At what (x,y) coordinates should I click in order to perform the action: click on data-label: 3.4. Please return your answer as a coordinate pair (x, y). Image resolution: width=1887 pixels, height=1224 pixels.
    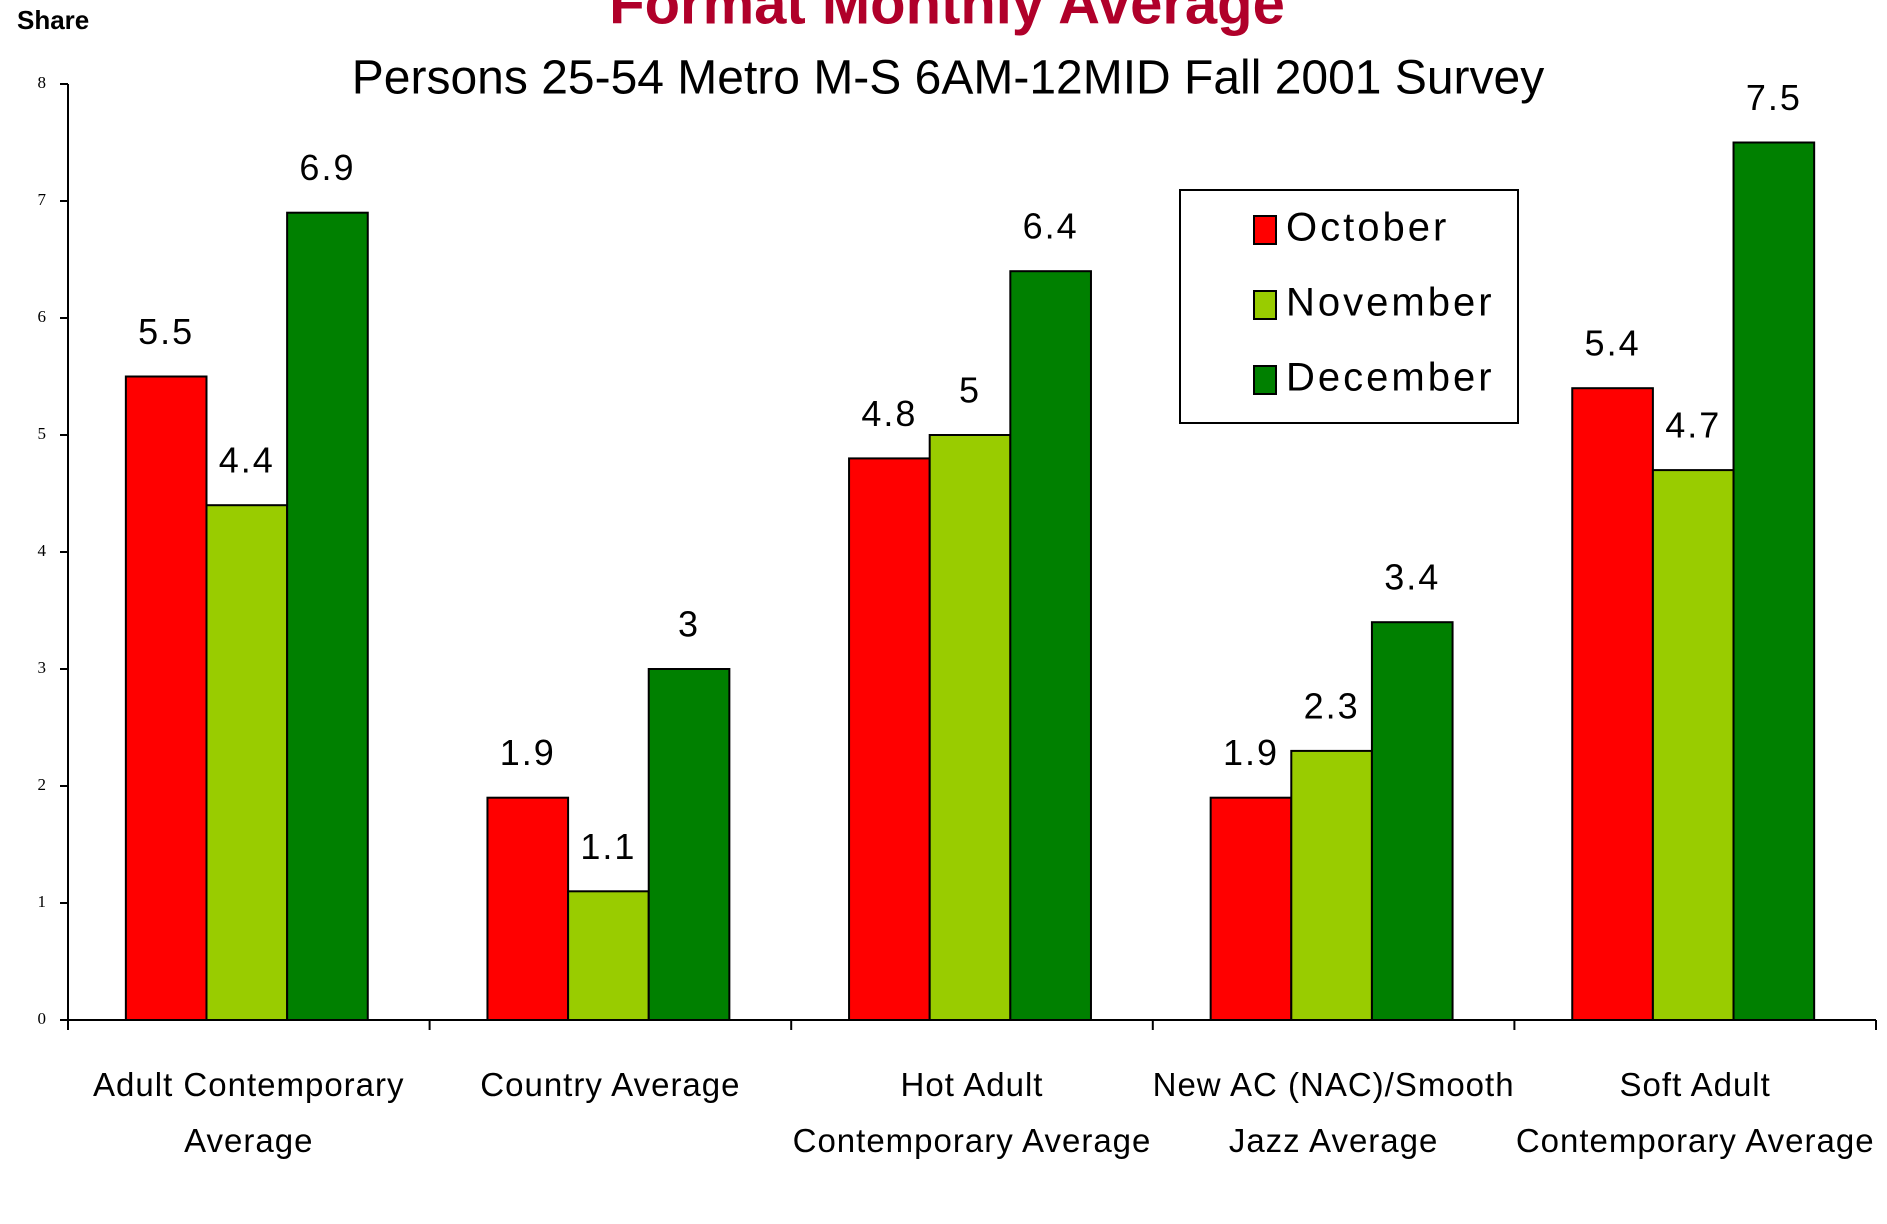
    Looking at the image, I should click on (1412, 577).